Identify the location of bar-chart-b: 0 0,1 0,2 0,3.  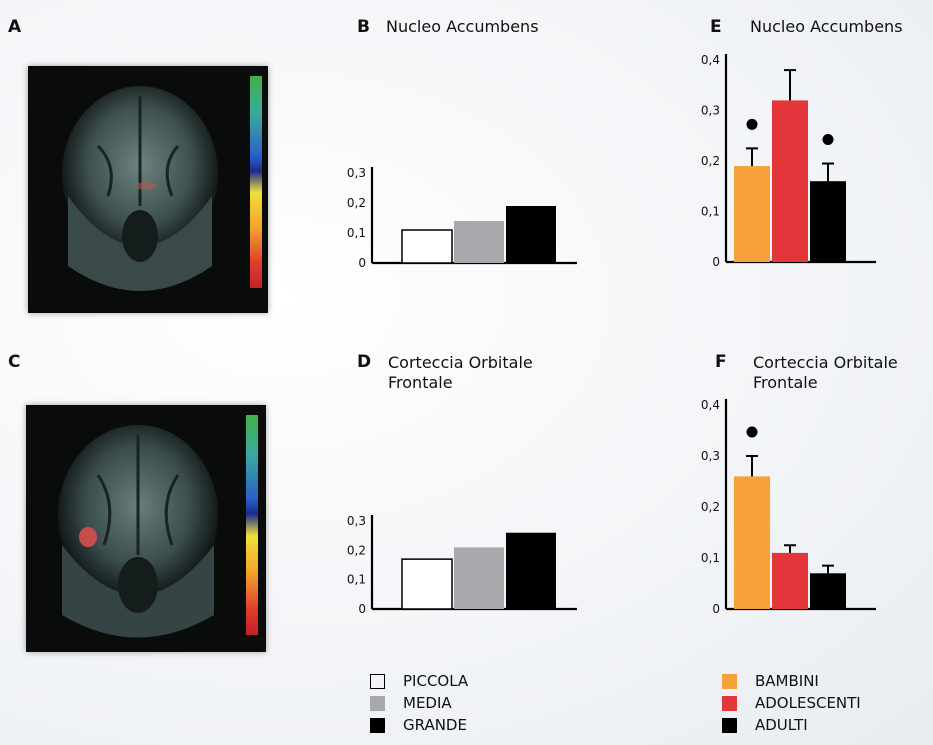
(460, 195).